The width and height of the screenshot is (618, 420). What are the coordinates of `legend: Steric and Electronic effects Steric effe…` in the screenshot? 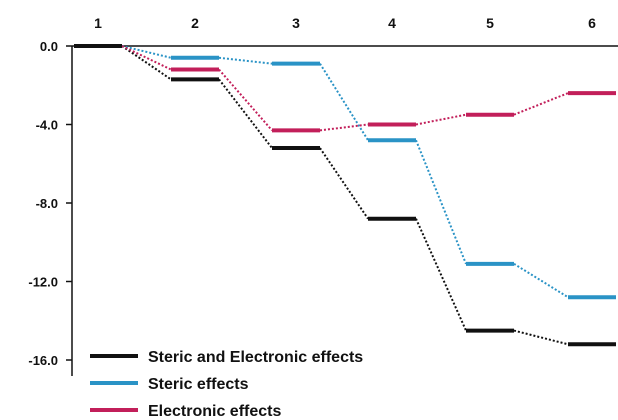 It's located at (226, 384).